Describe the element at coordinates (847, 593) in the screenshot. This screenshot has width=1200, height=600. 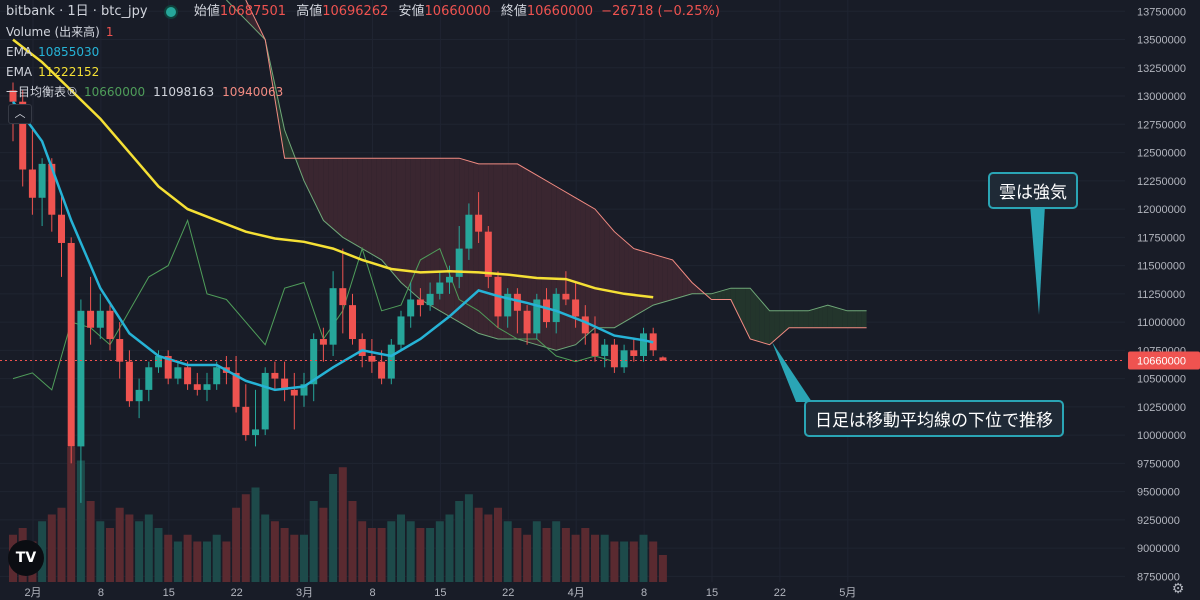
I see `x-tick-label: 5月` at that location.